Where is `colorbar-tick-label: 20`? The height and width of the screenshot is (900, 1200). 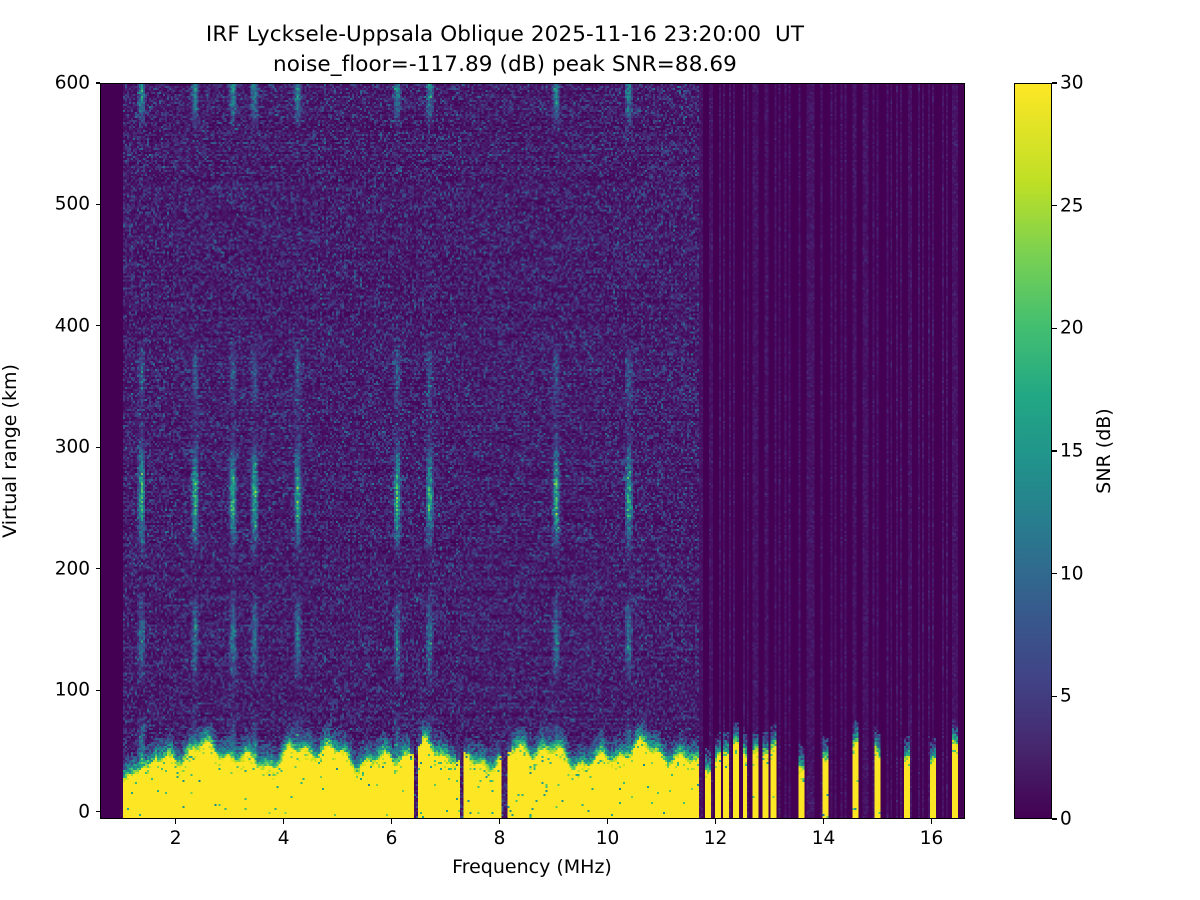
colorbar-tick-label: 20 is located at coordinates (1072, 328).